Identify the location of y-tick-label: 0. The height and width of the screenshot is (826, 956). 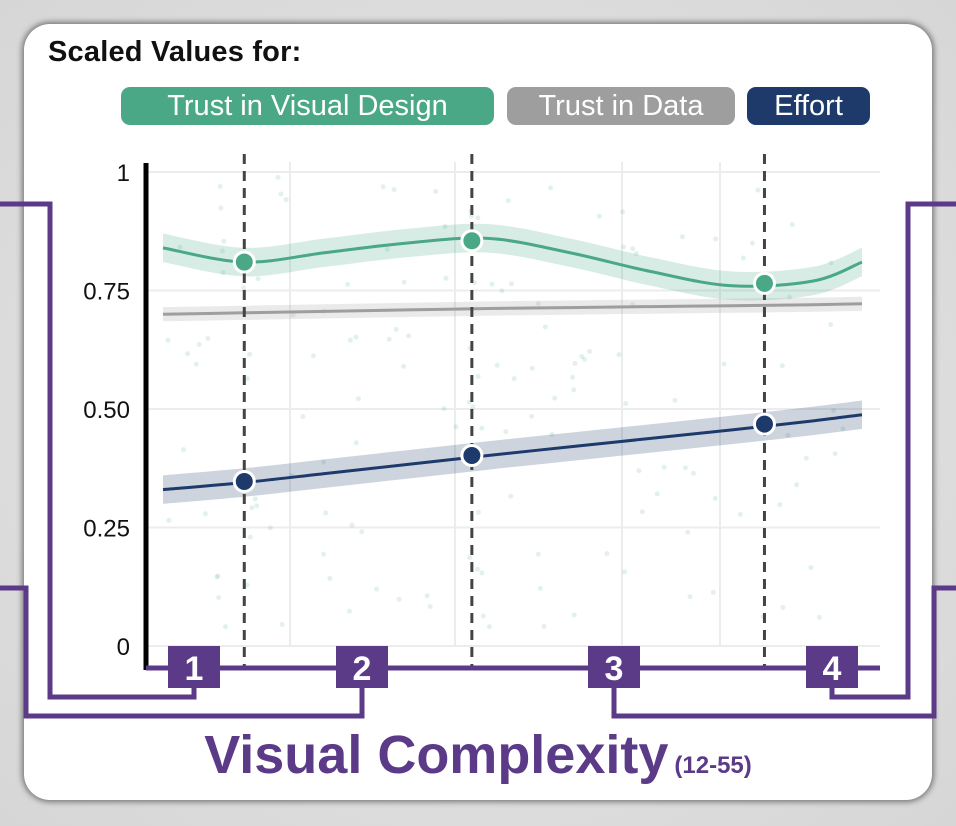
(123, 647).